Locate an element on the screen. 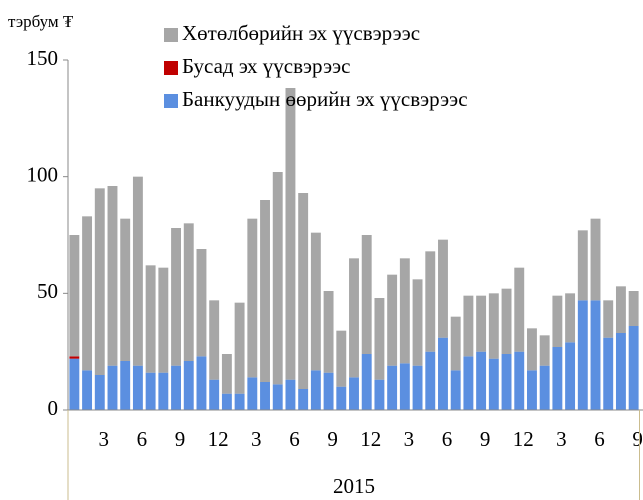  y-tick-label: 0 is located at coordinates (53, 408).